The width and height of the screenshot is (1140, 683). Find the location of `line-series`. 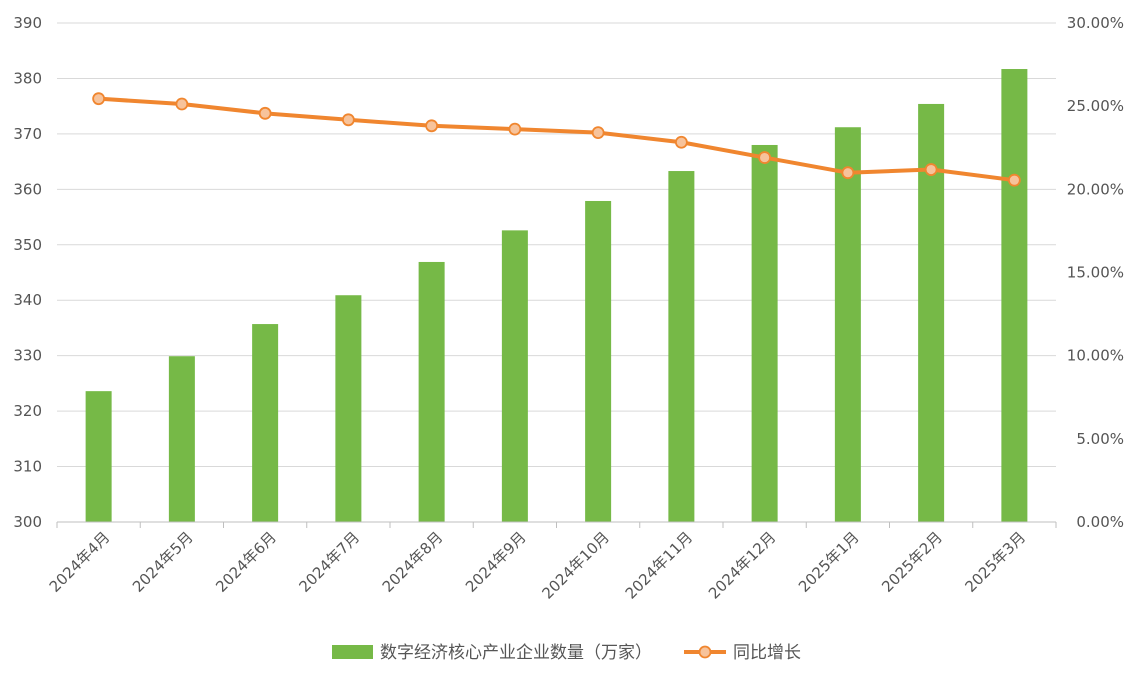

line-series is located at coordinates (556, 139).